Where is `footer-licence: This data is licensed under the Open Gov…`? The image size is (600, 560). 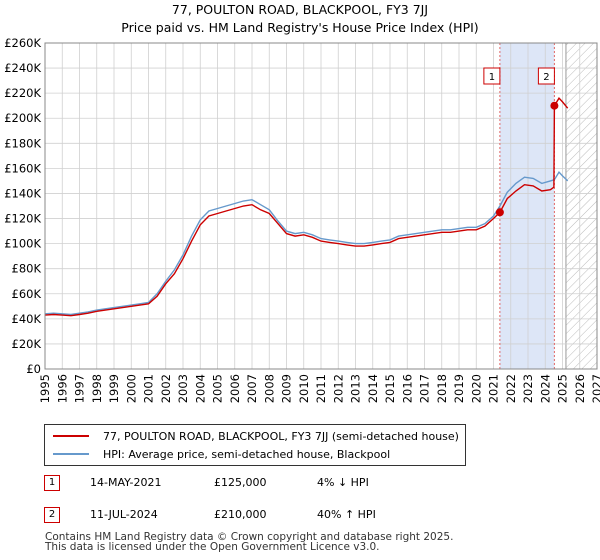
footer-licence: This data is licensed under the Open Gov… is located at coordinates (212, 547).